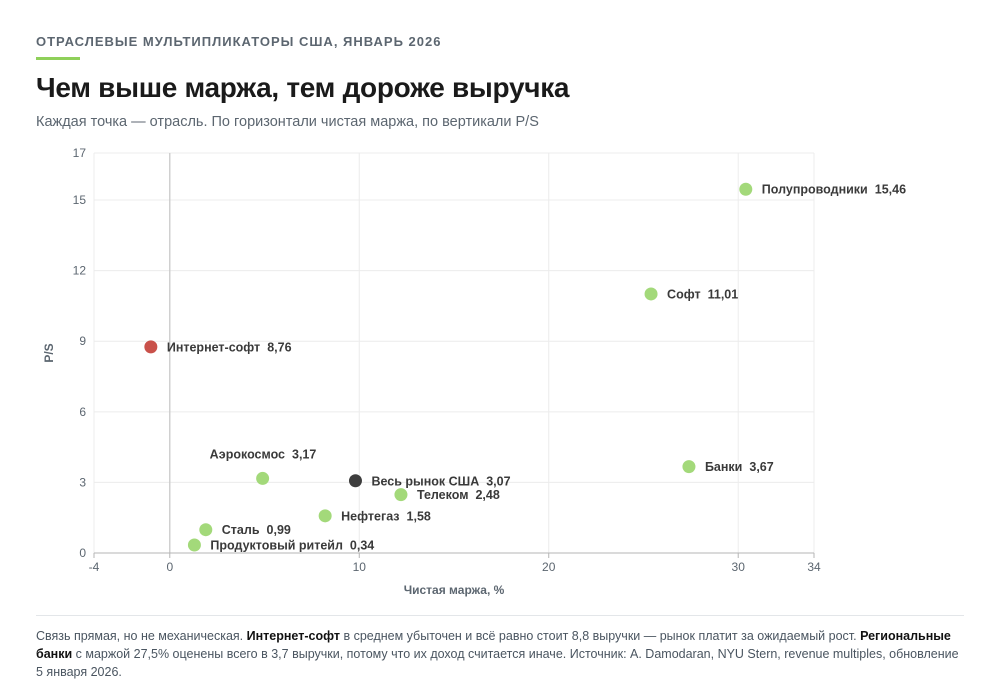  Describe the element at coordinates (684, 294) in the screenshot. I see `point-name: Софт` at that location.